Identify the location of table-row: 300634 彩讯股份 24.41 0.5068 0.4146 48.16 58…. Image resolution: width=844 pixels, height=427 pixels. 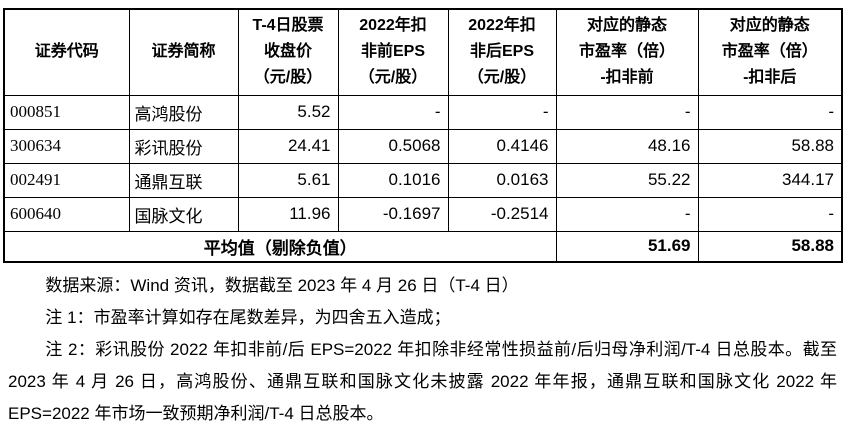
(423, 146).